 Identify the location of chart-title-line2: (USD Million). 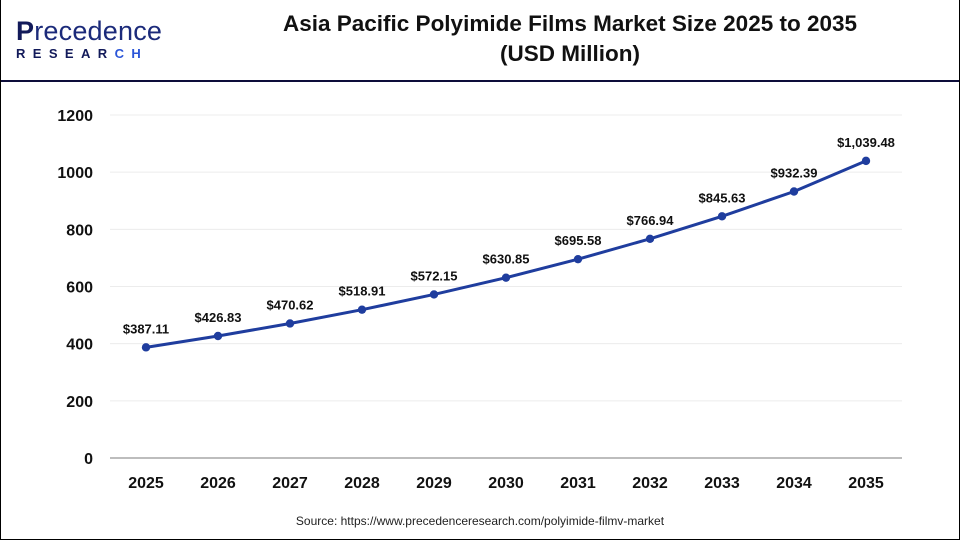
(570, 53).